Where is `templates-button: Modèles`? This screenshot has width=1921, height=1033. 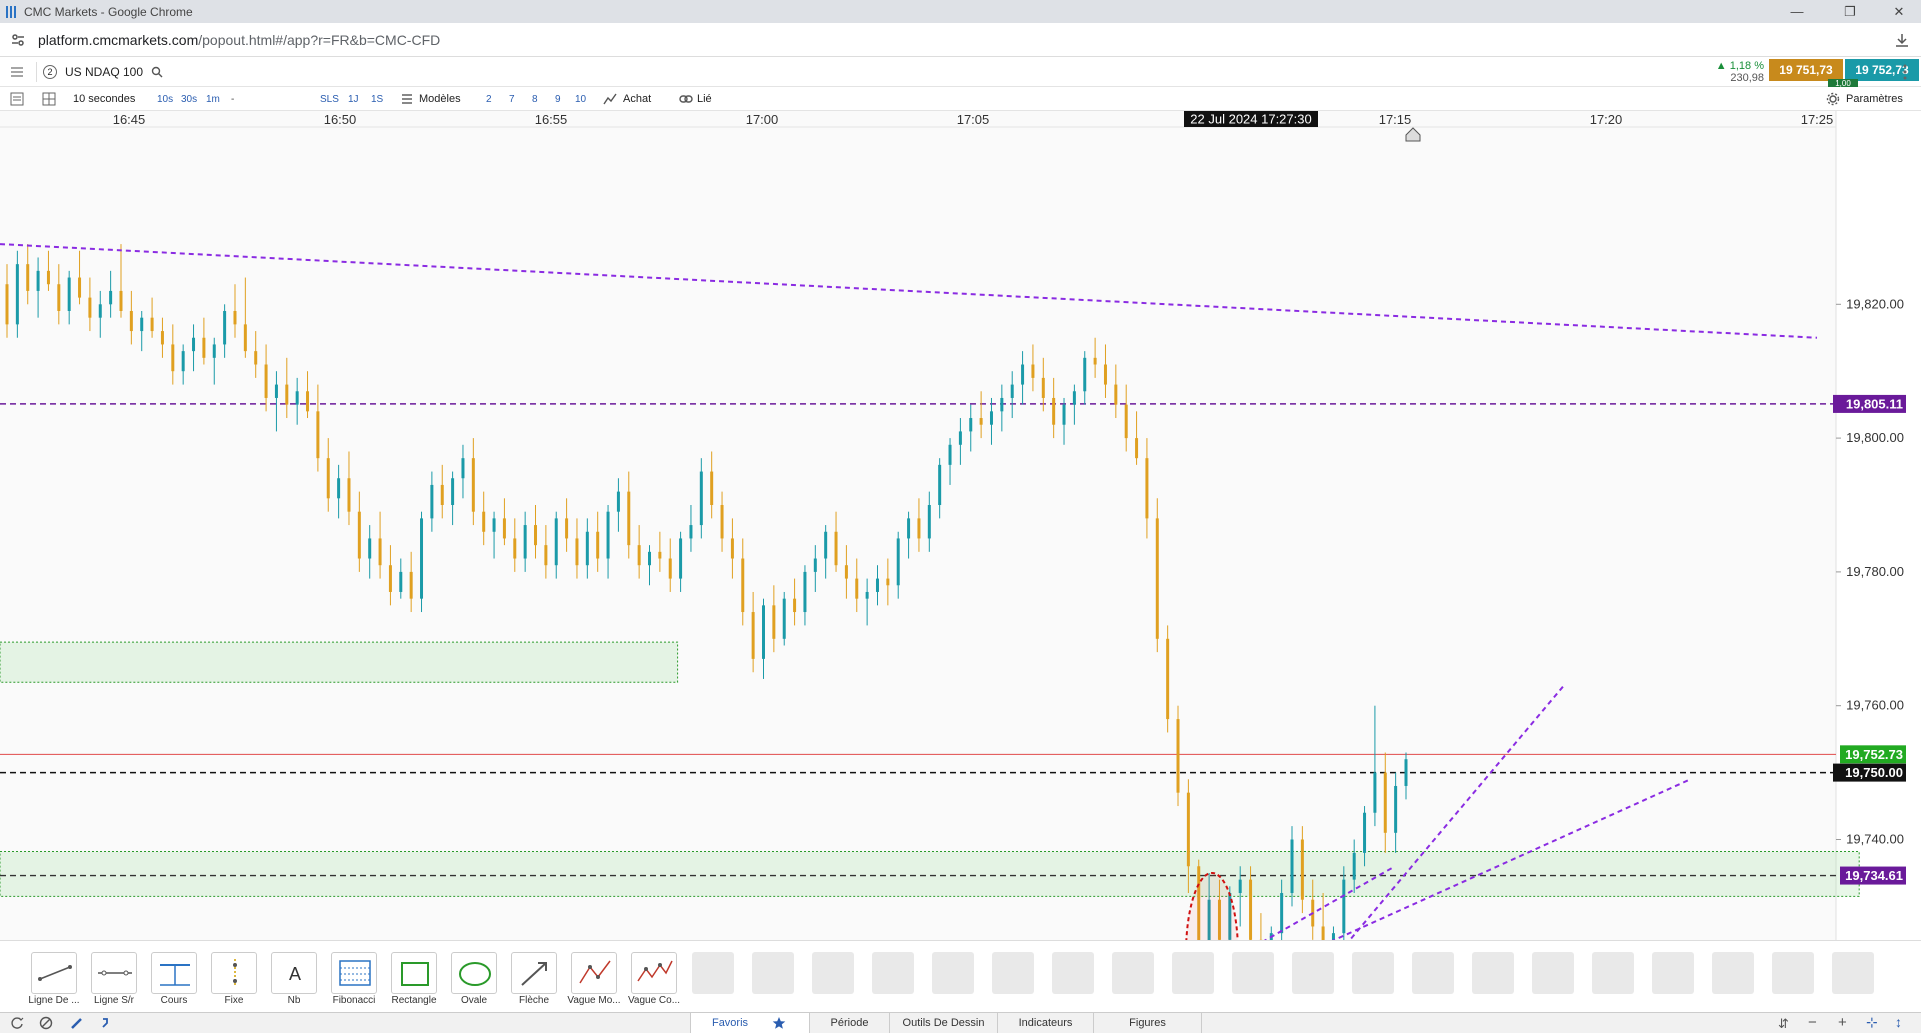
templates-button: Modèles is located at coordinates (440, 99).